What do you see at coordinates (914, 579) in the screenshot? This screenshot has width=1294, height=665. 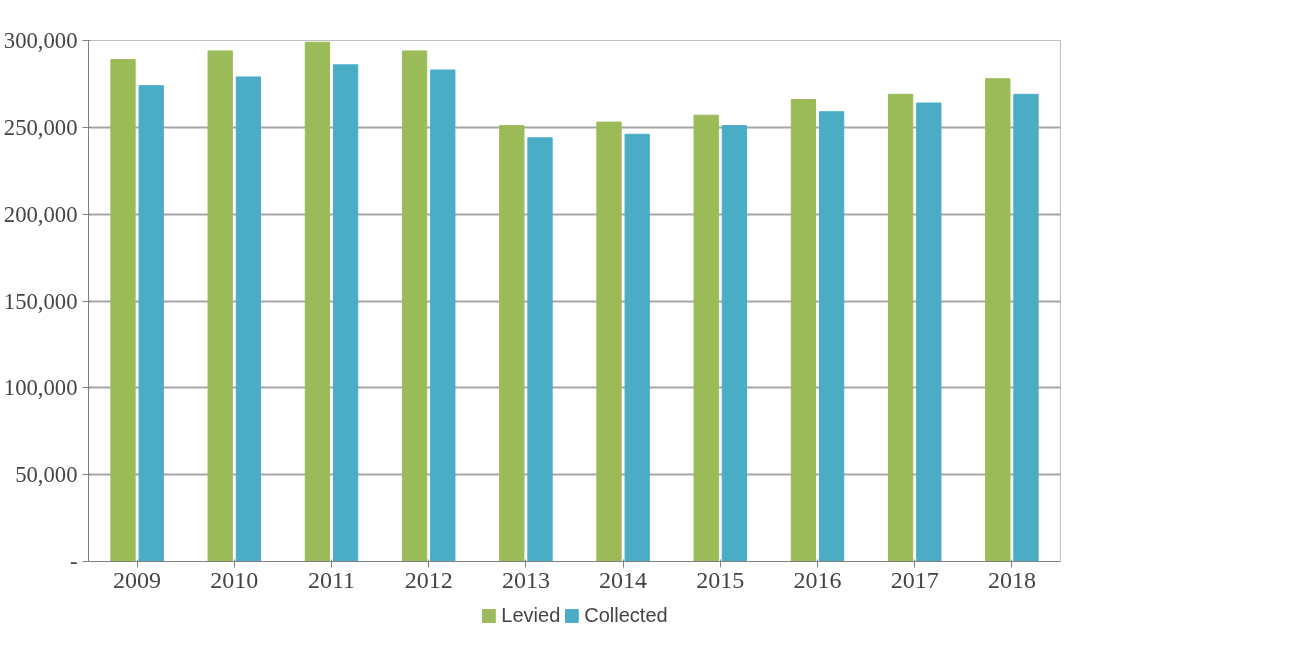 I see `x-tick-label: 2017` at bounding box center [914, 579].